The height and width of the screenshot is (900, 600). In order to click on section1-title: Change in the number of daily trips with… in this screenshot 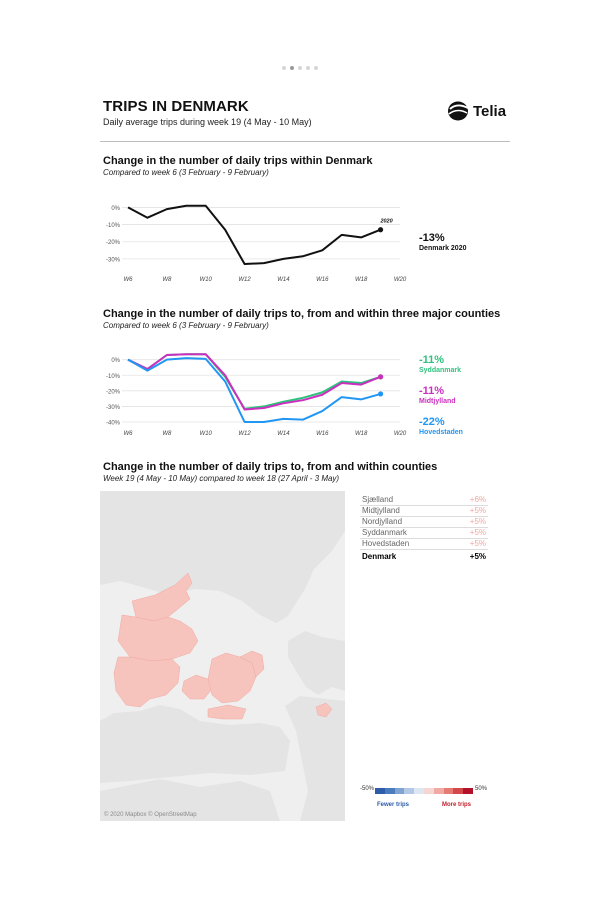, I will do `click(238, 161)`.